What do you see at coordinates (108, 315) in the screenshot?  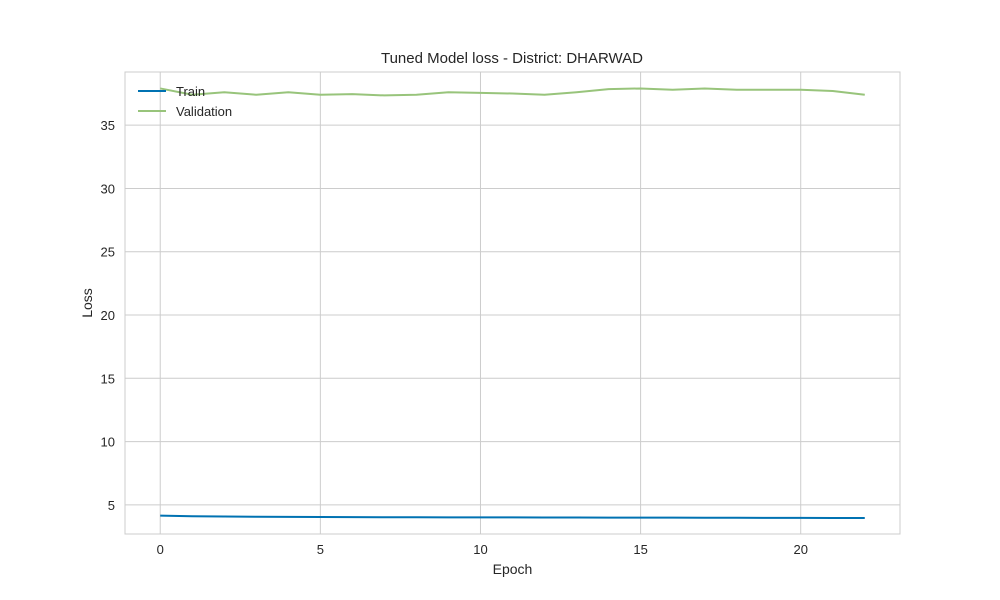 I see `y-tick-label: 20` at bounding box center [108, 315].